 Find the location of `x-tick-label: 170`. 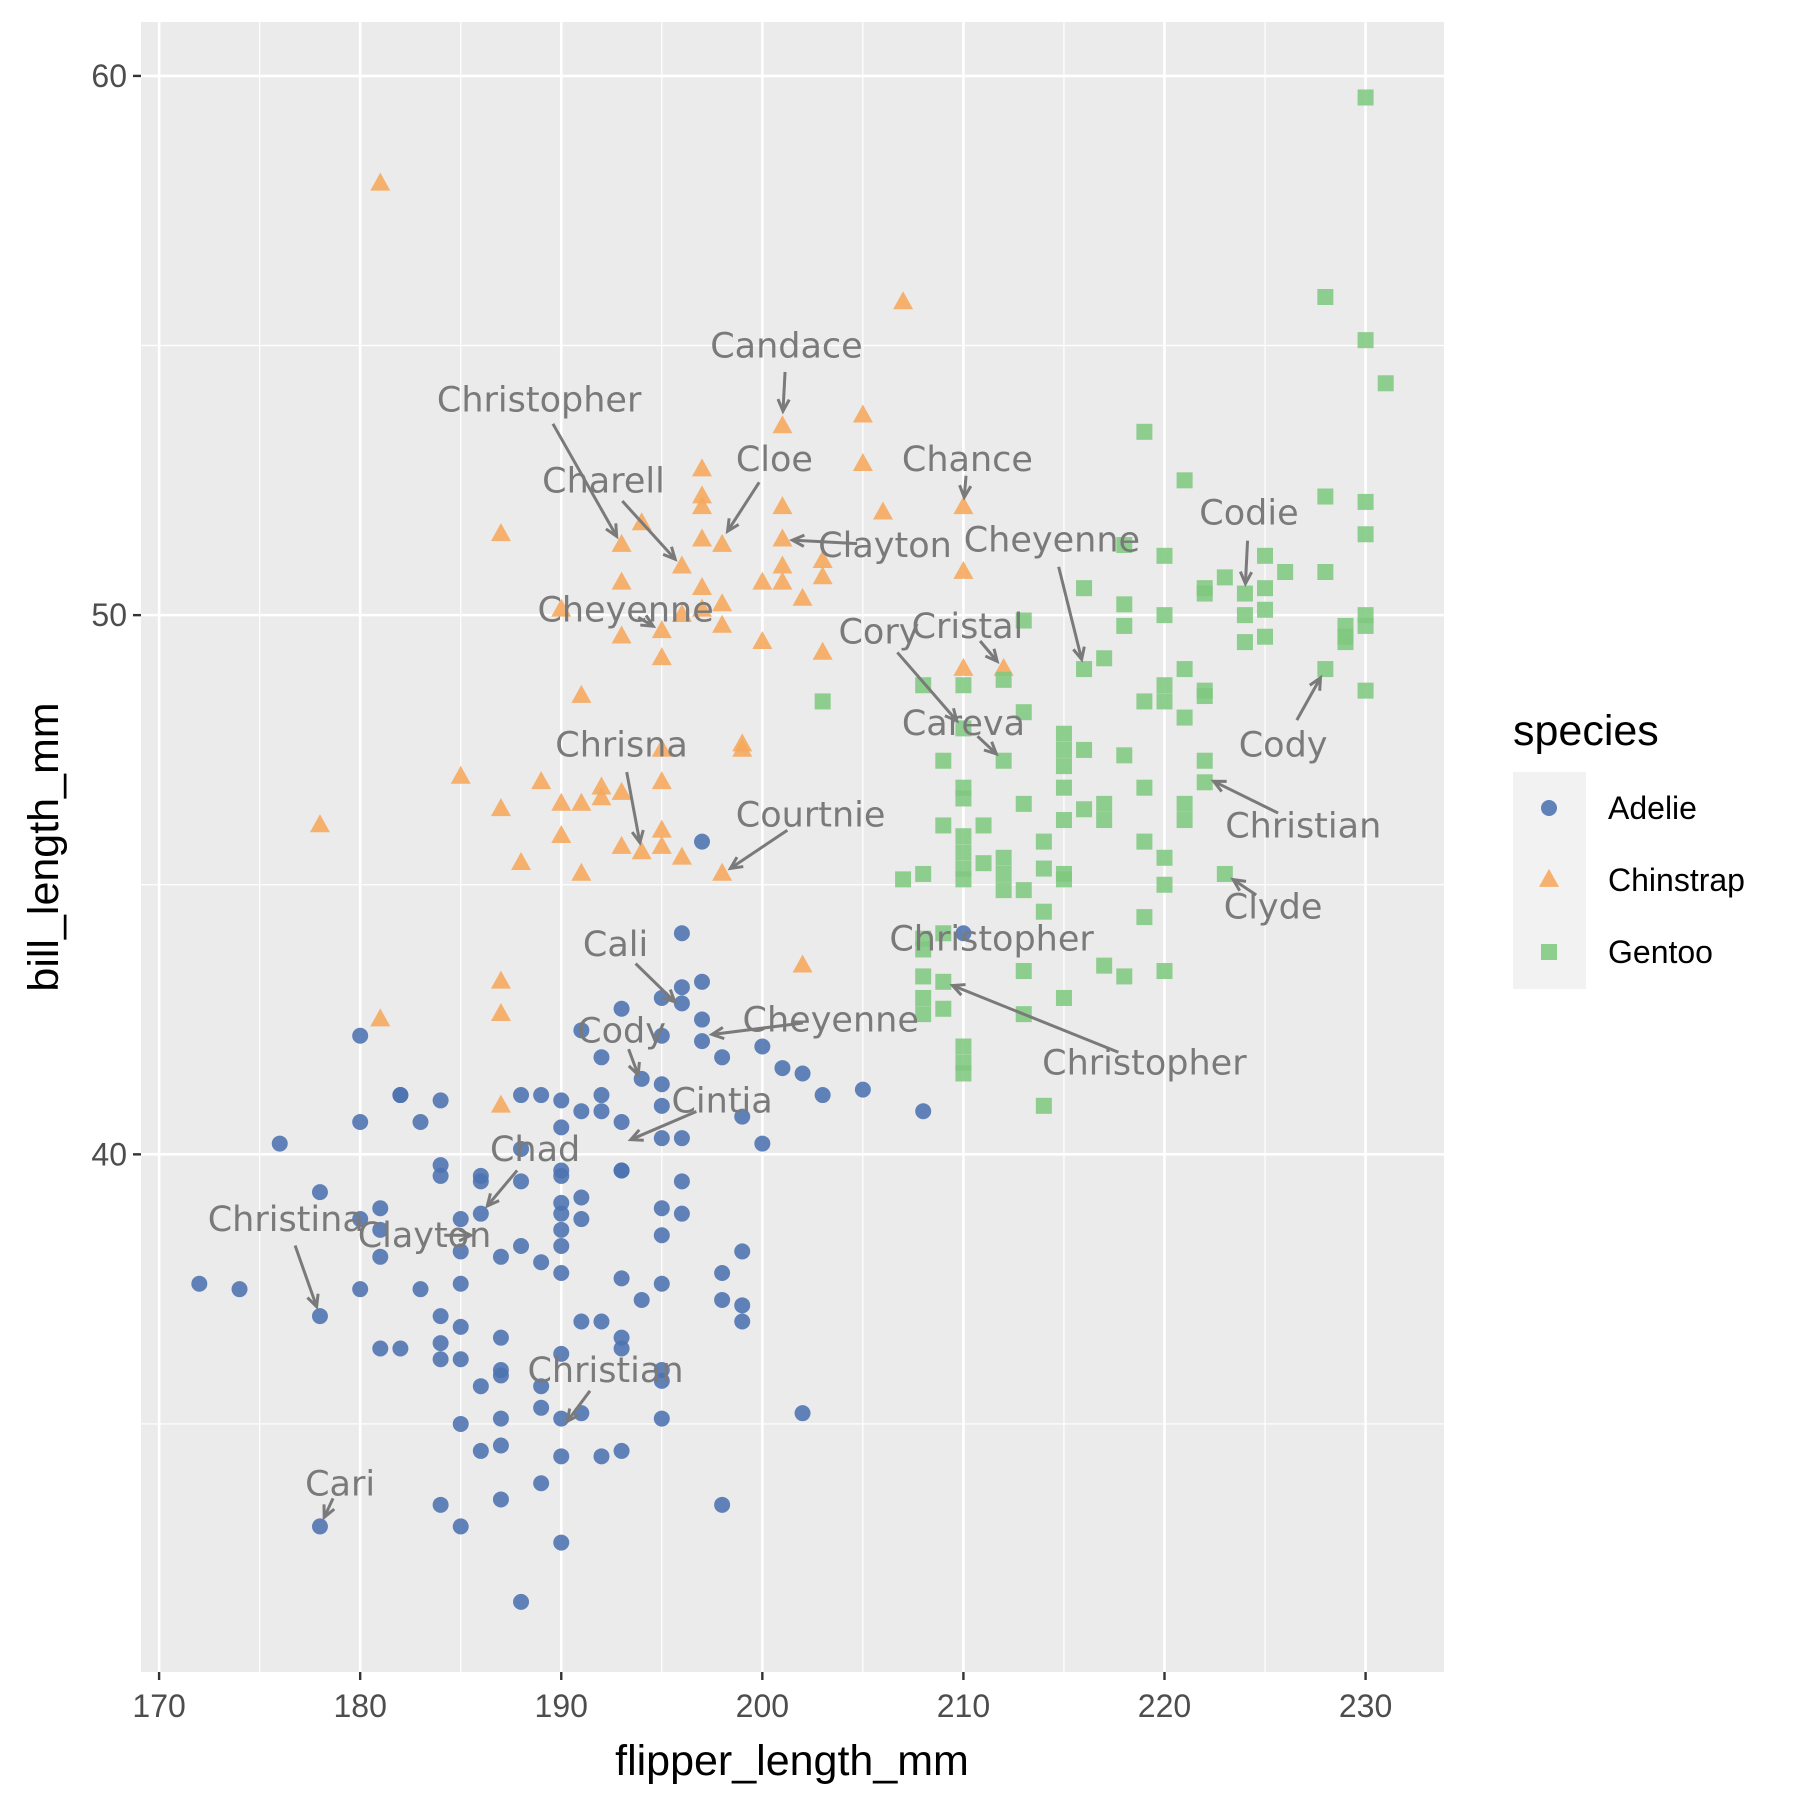

x-tick-label: 170 is located at coordinates (158, 1706).